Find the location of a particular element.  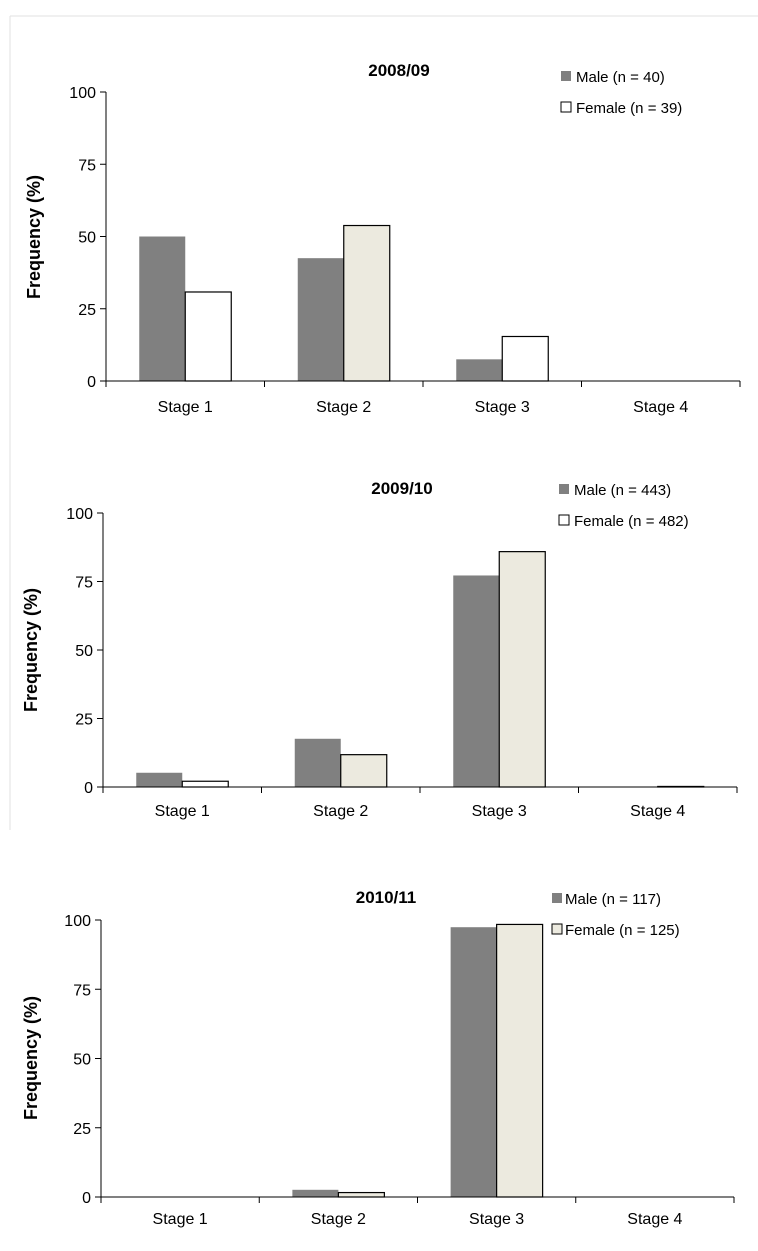

chart-title: 2008/09 is located at coordinates (398, 70).